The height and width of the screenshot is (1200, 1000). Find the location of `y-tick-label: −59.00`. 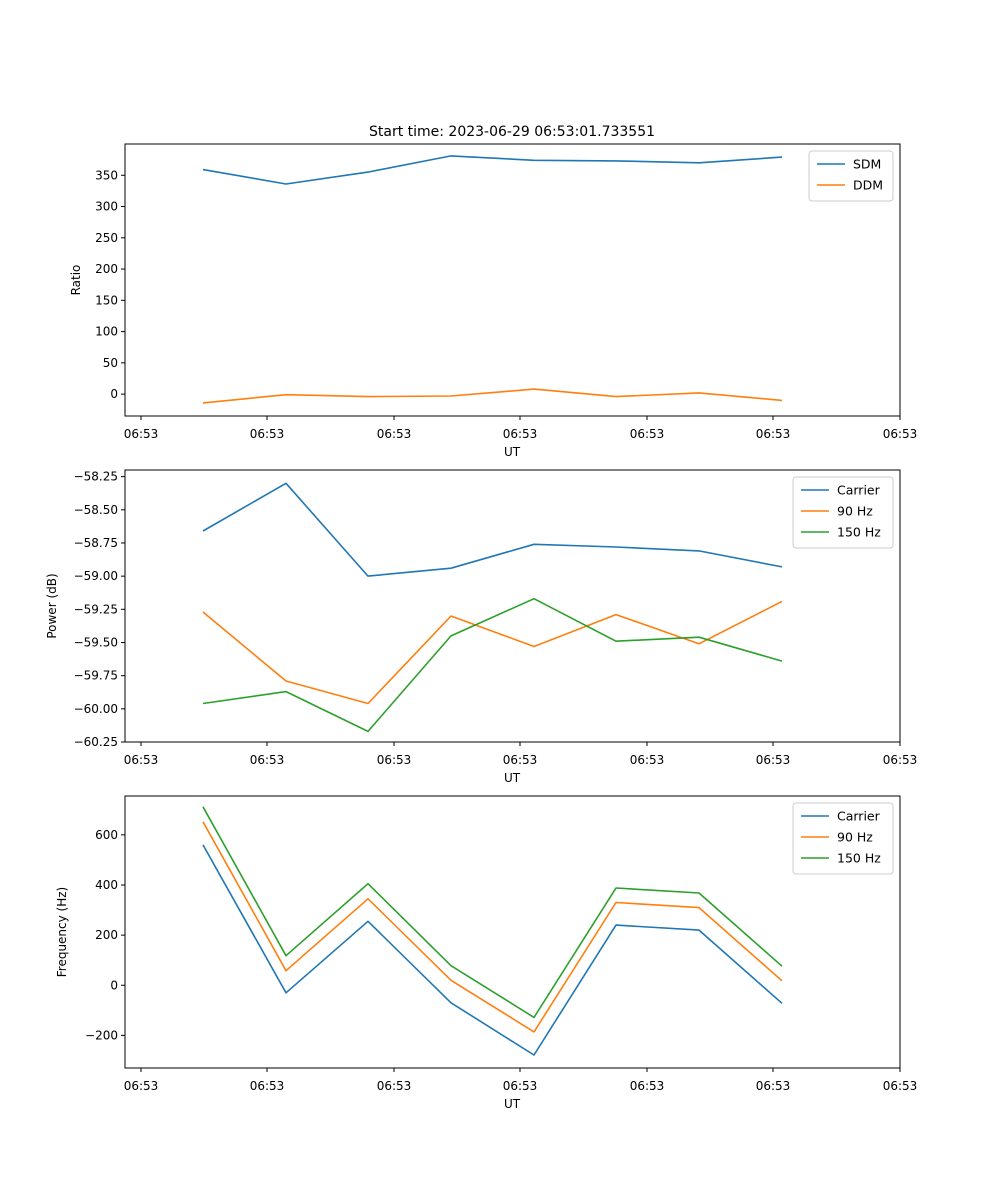

y-tick-label: −59.00 is located at coordinates (96, 576).